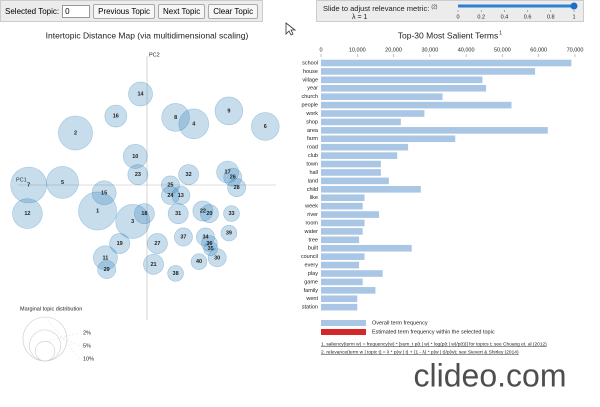 Image resolution: width=600 pixels, height=407 pixels. What do you see at coordinates (311, 114) in the screenshot?
I see `term-label: work` at bounding box center [311, 114].